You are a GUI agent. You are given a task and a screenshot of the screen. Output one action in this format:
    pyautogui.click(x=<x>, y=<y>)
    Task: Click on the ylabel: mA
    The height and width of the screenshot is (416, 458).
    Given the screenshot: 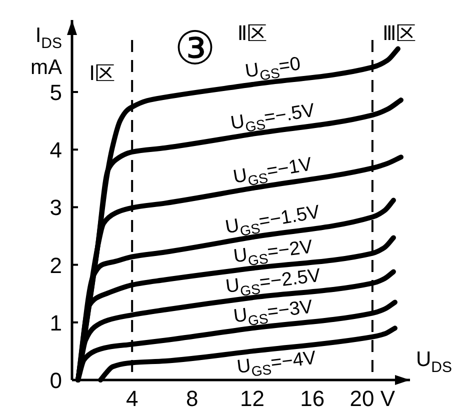 What is the action you would take?
    pyautogui.click(x=46, y=67)
    